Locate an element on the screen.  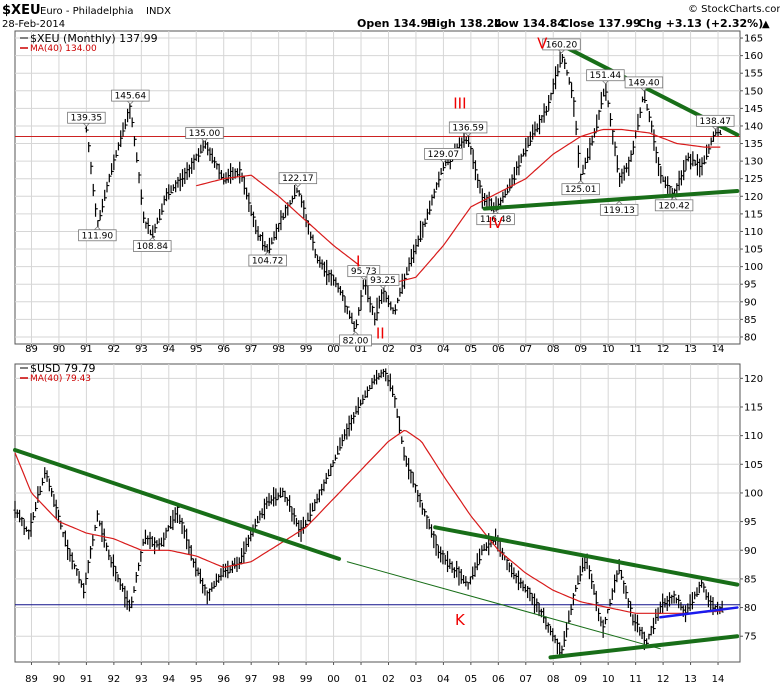
wave-label: K is located at coordinates (460, 620).